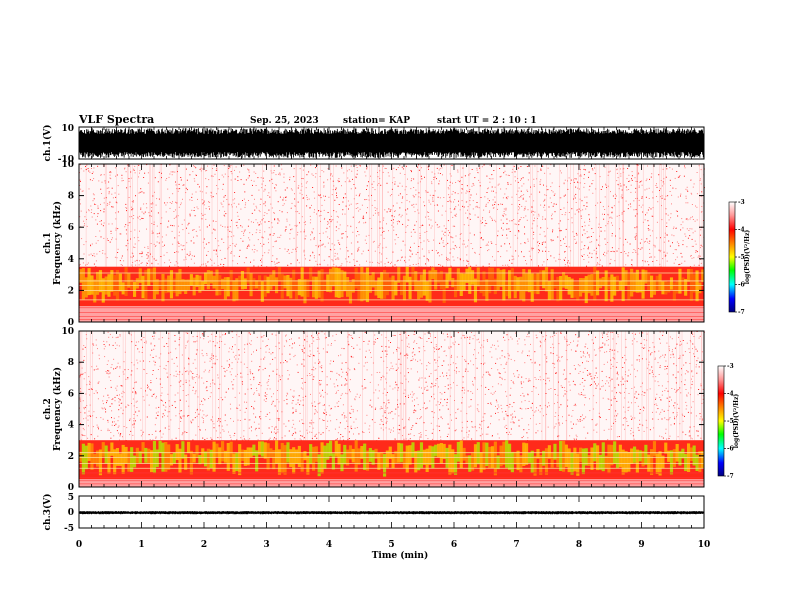  What do you see at coordinates (741, 257) in the screenshot?
I see `colorbar-tick-label: -5` at bounding box center [741, 257].